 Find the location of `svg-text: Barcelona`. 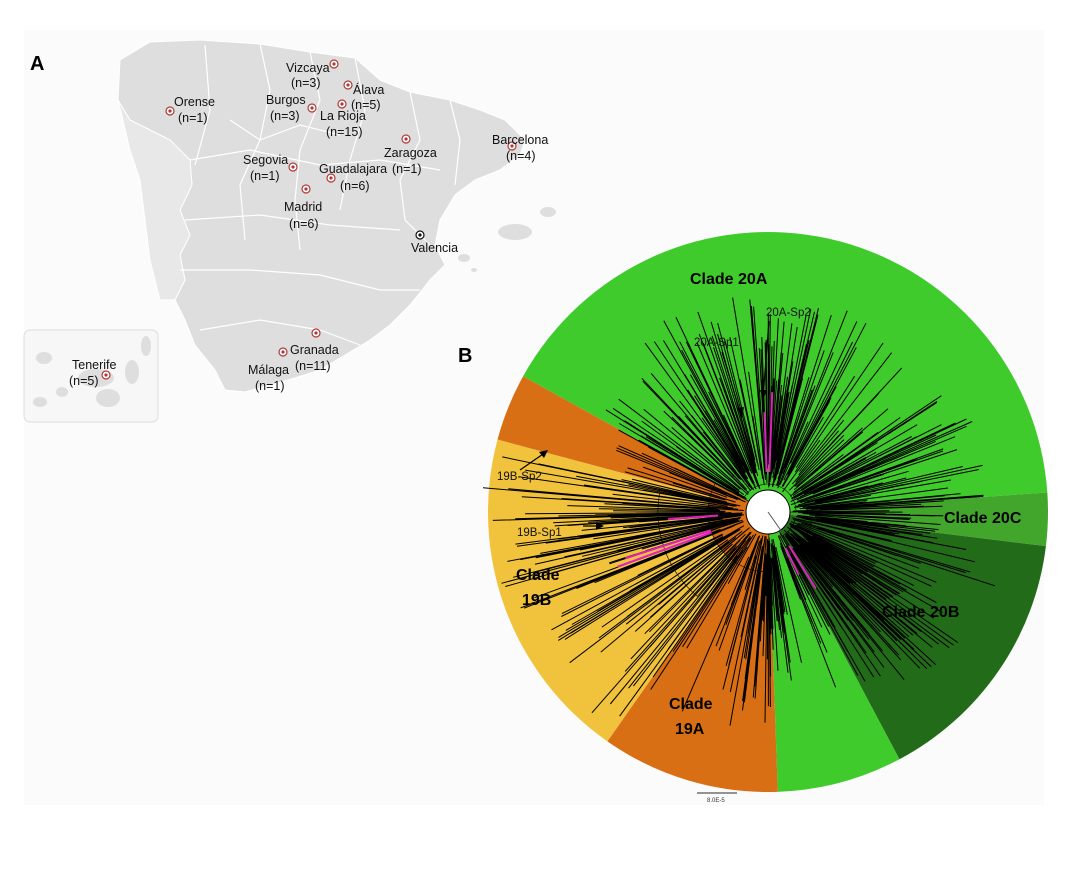

svg-text: Barcelona is located at coordinates (520, 140).